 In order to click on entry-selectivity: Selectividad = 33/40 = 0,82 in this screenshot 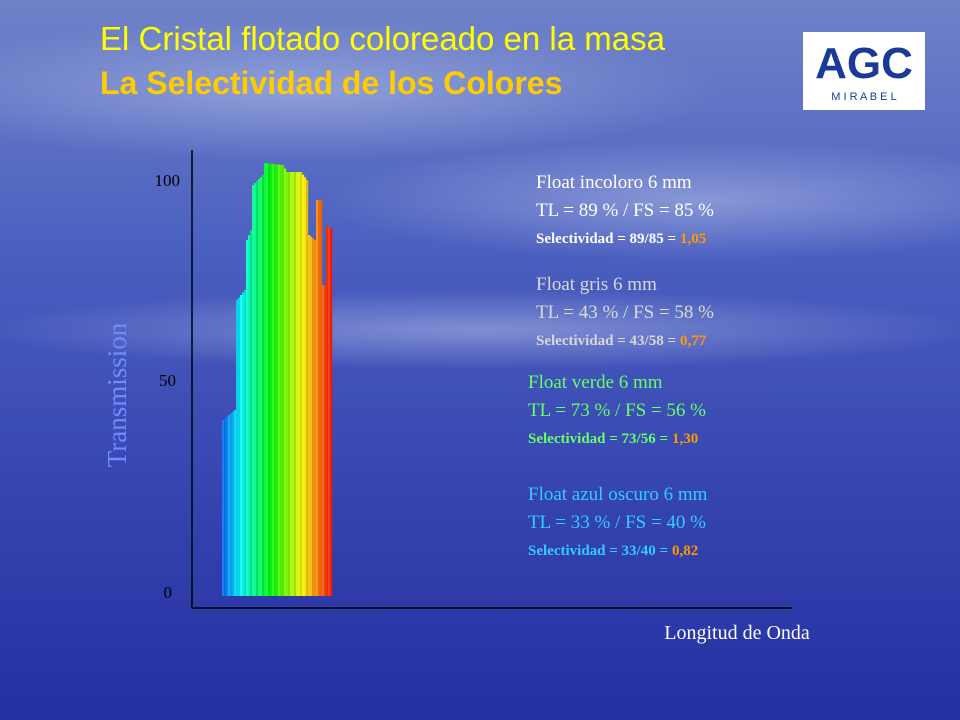, I will do `click(613, 551)`.